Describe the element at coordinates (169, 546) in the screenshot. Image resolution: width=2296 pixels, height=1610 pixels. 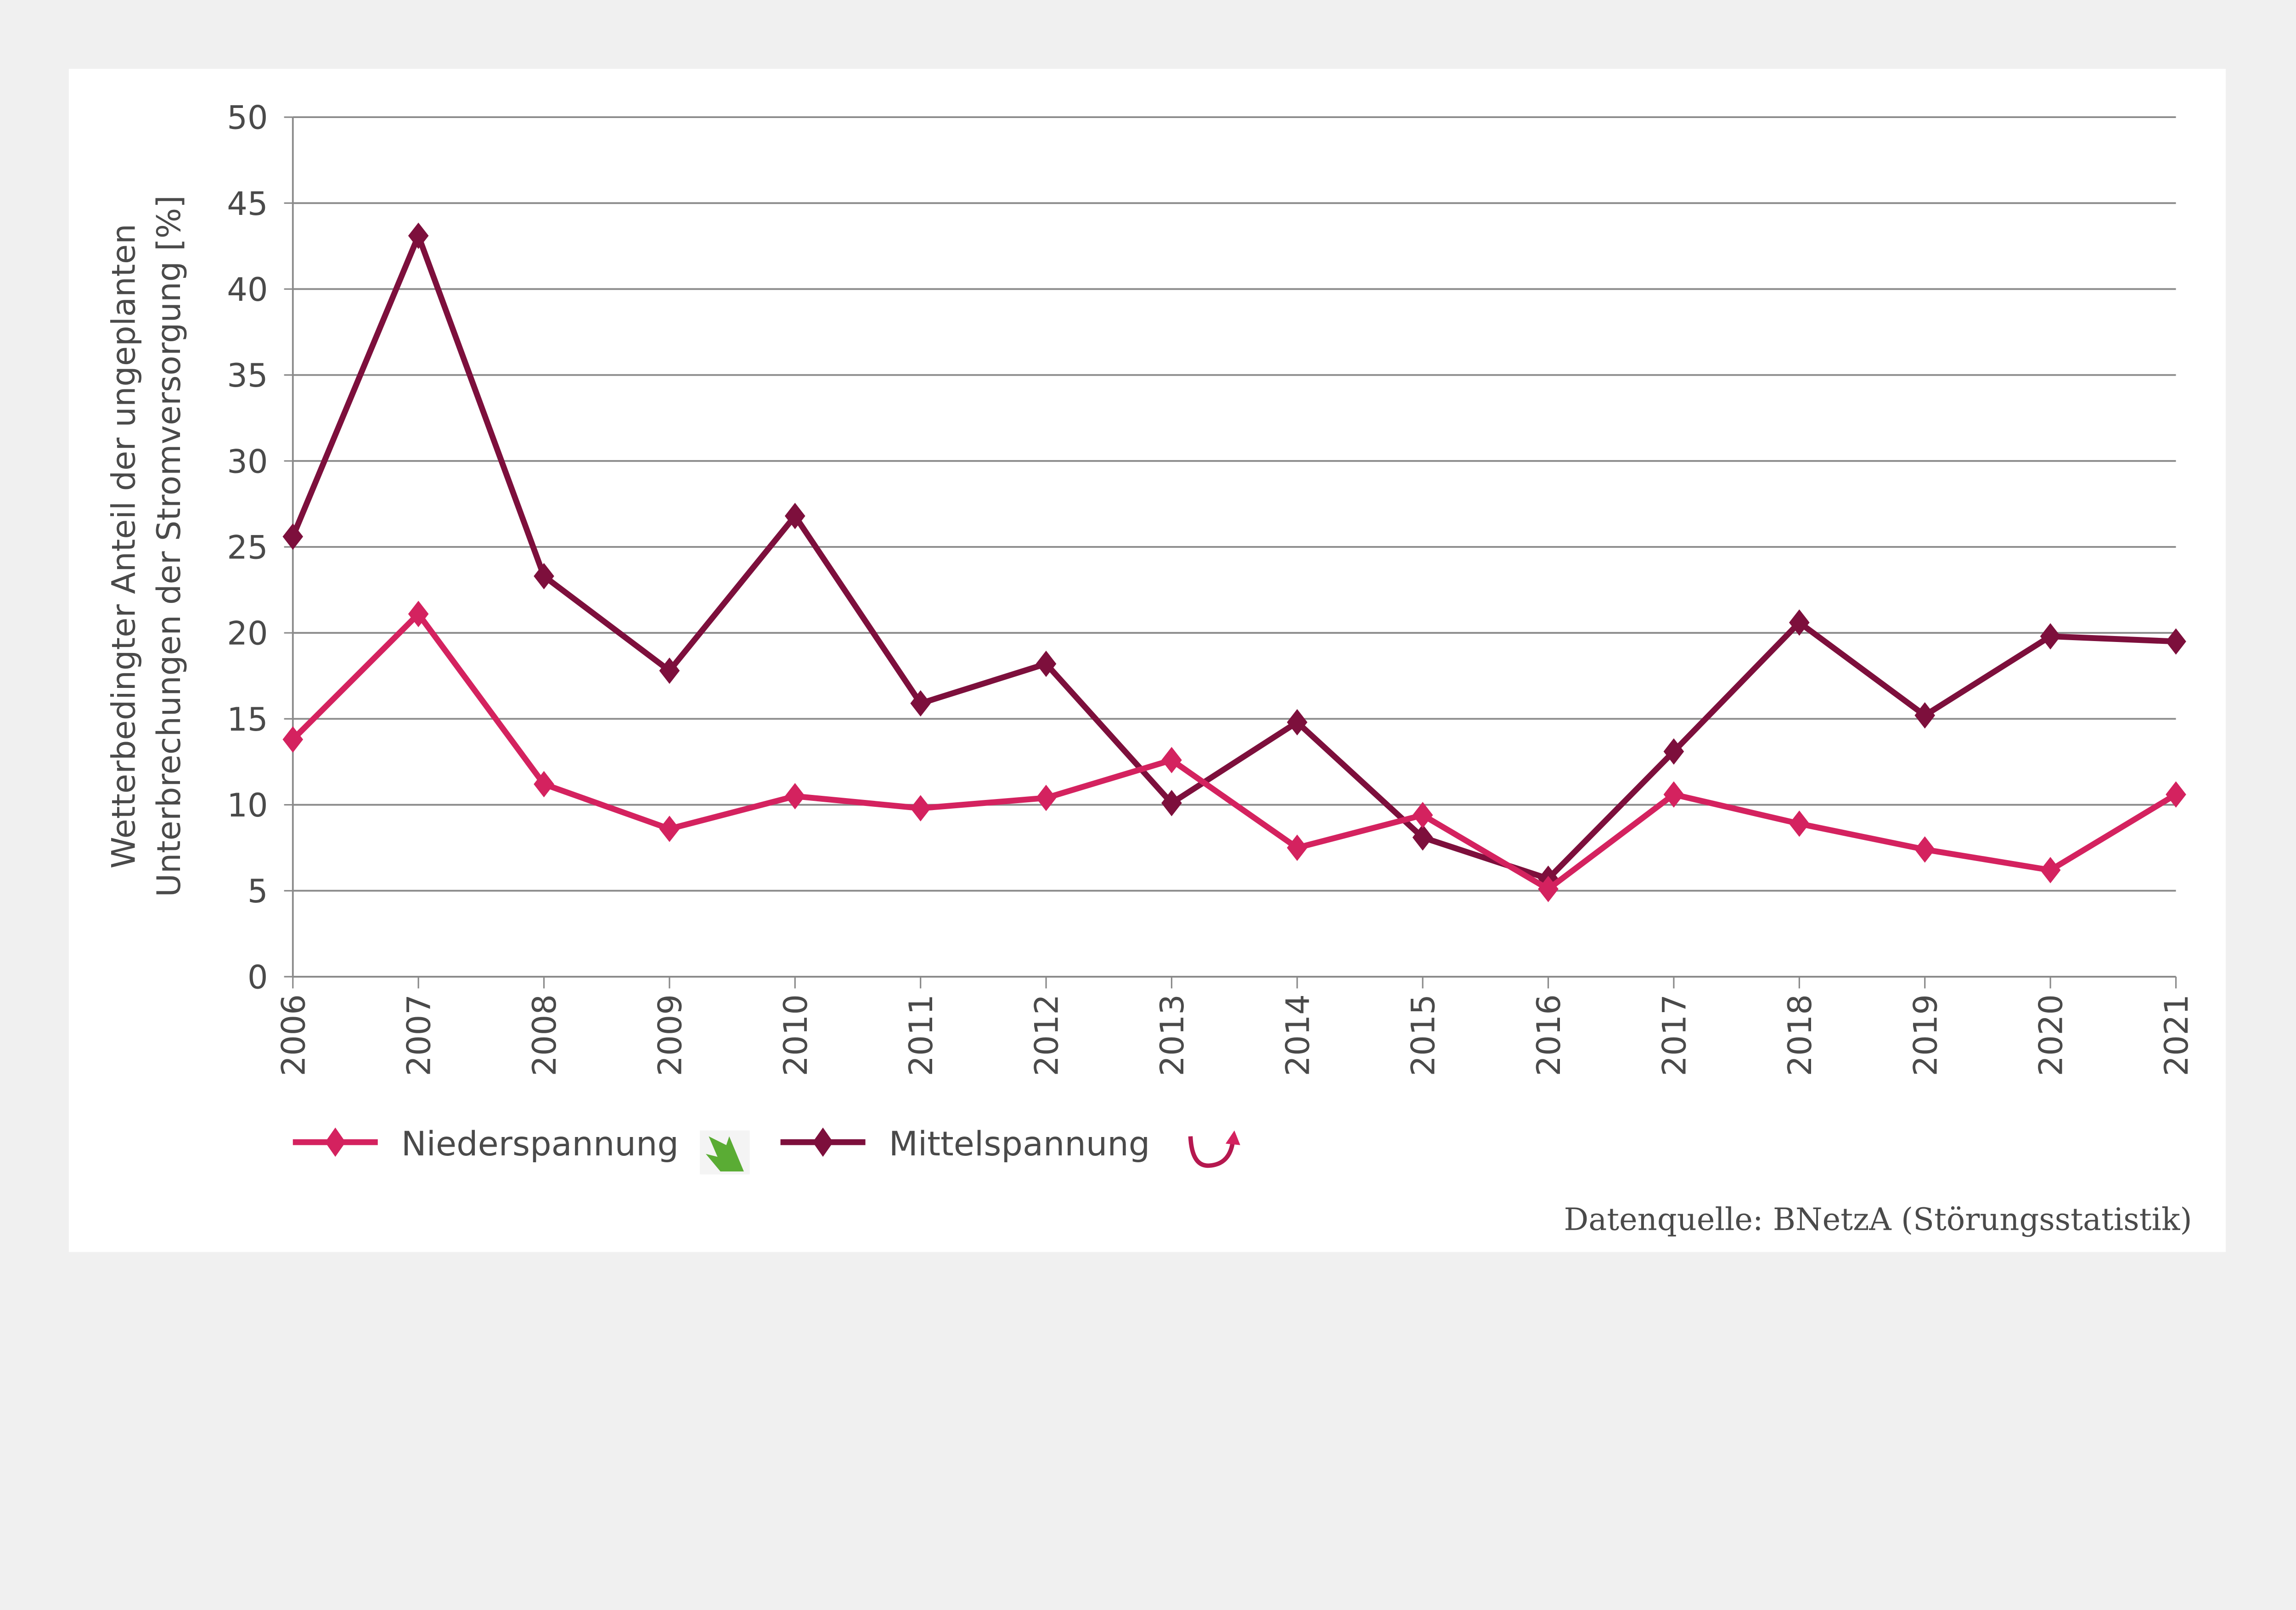
I see `y-axis-title-line-2: Unterbrechungen der Stromversorgung [%]` at that location.